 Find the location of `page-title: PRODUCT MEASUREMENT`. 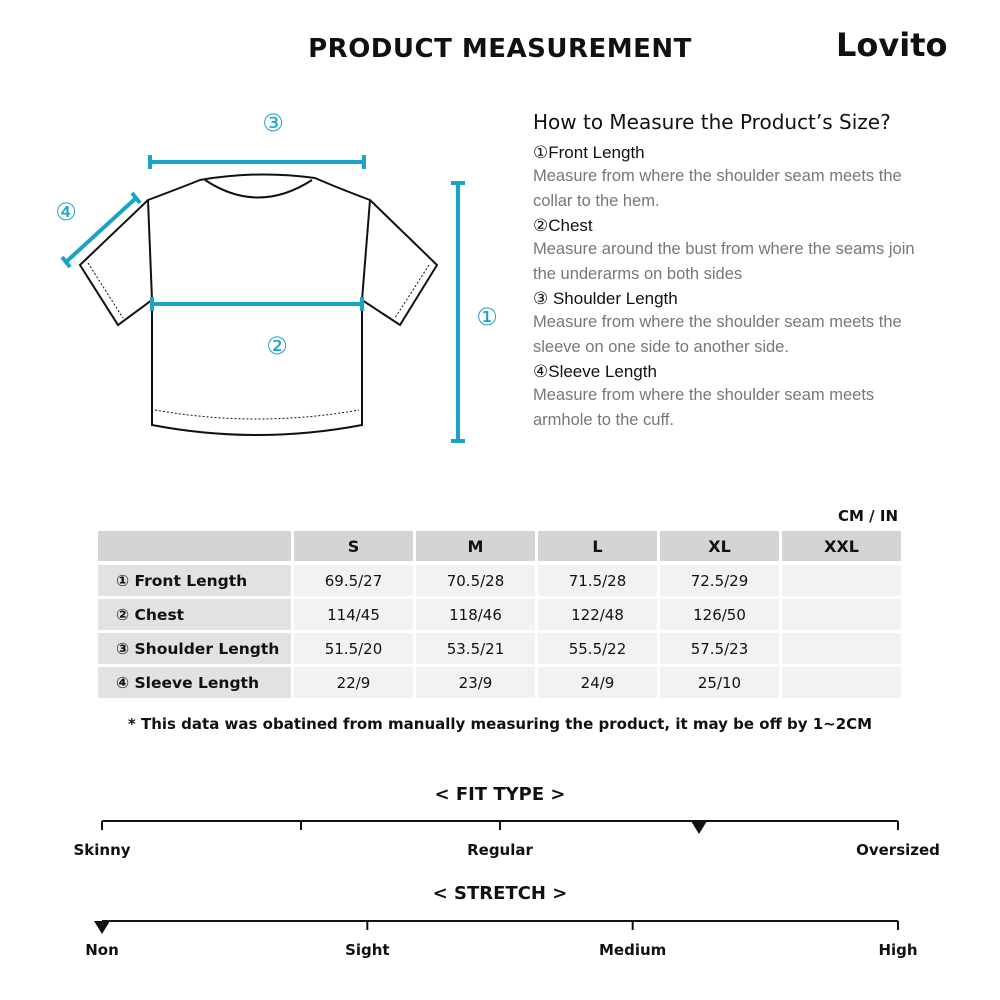

page-title: PRODUCT MEASUREMENT is located at coordinates (500, 49).